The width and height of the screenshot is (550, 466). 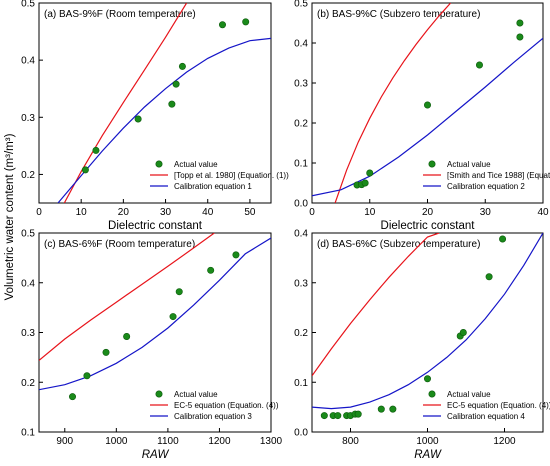 What do you see at coordinates (498, 175) in the screenshot?
I see `legend-label: [Smith and Tice 1988] (Equation. (2))` at bounding box center [498, 175].